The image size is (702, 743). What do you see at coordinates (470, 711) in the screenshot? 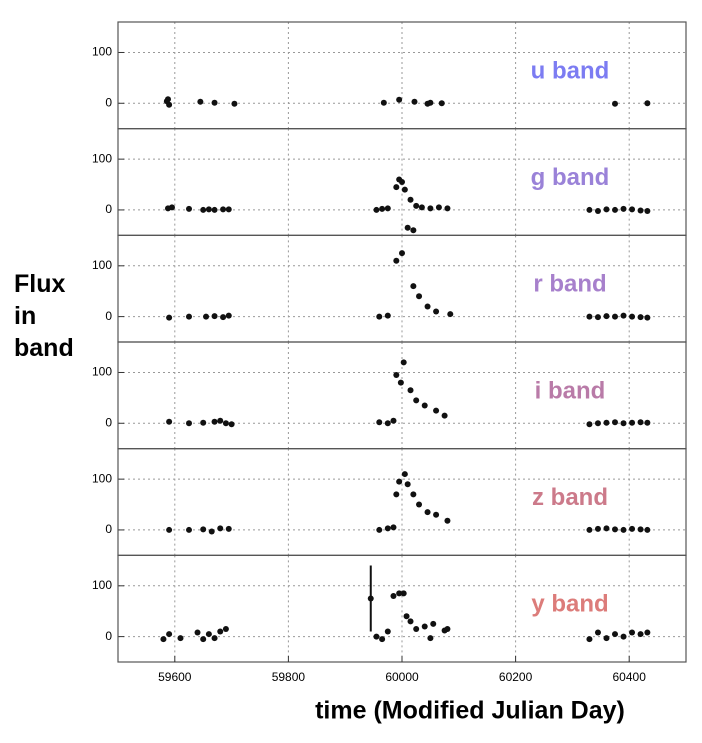
I see `x-axis-label: time (Modified Julian Day)` at bounding box center [470, 711].